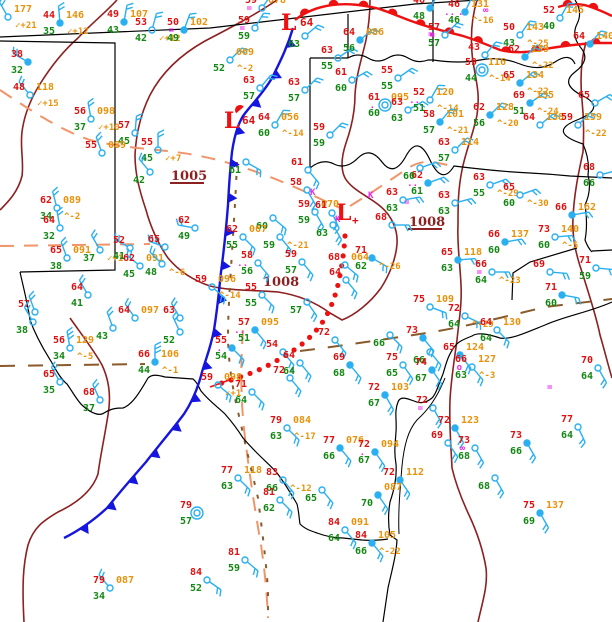  What do you see at coordinates (233, 60) in the screenshot?
I see `station-plot: 069 52 ^-2` at bounding box center [233, 60].